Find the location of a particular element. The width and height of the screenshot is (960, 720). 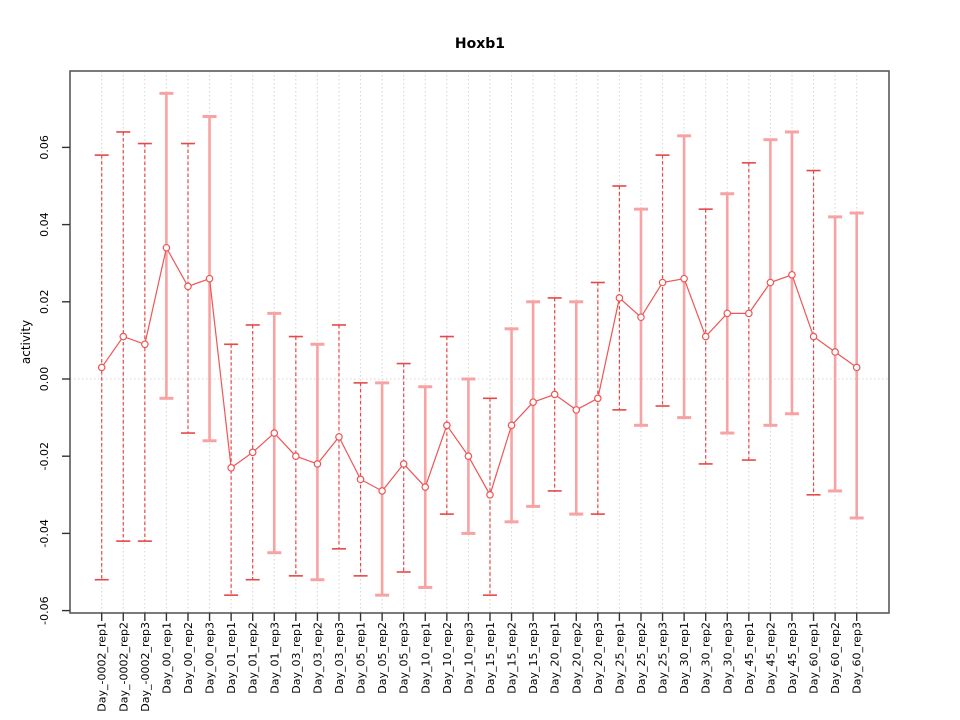

y-tick-label: 0.02 is located at coordinates (44, 302).